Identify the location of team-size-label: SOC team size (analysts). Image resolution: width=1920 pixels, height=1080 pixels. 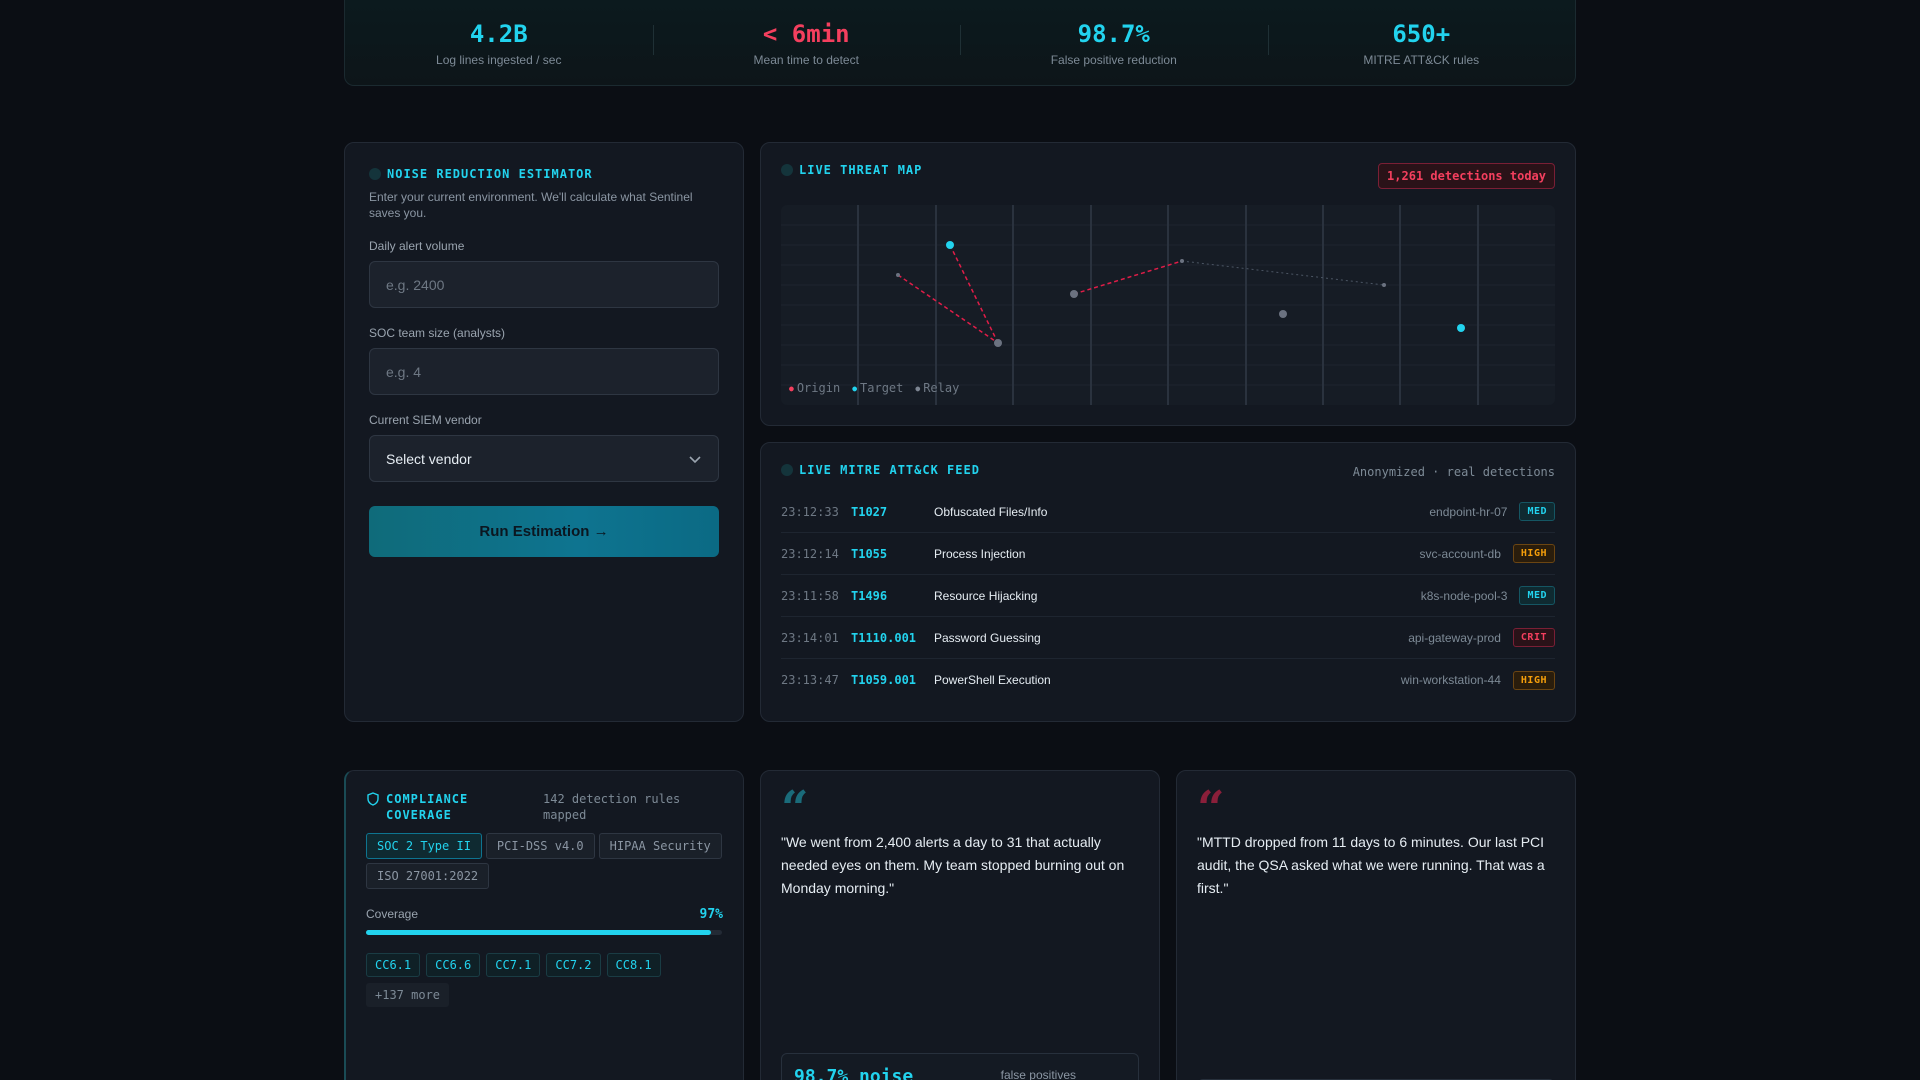
(437, 333).